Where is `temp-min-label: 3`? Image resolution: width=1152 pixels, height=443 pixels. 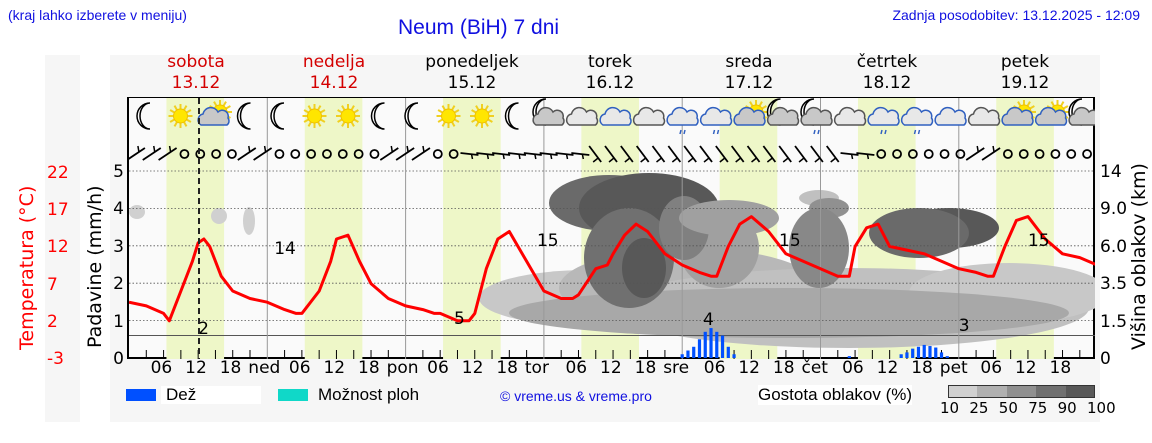
temp-min-label: 3 is located at coordinates (964, 326).